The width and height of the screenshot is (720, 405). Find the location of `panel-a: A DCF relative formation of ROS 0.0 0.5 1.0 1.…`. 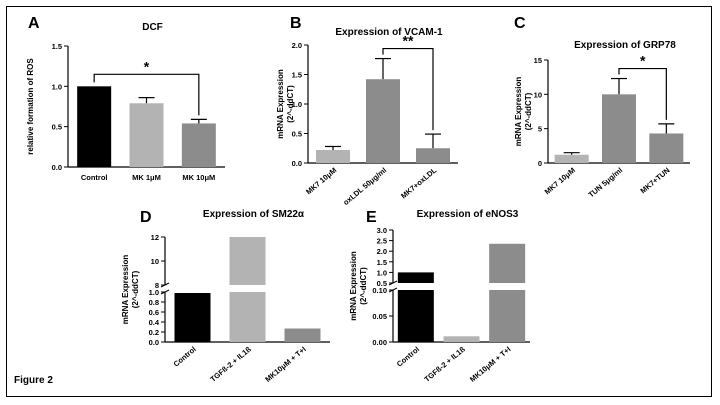

panel-a: A DCF relative formation of ROS 0.0 0.5 1.0 1.… is located at coordinates (125, 98).